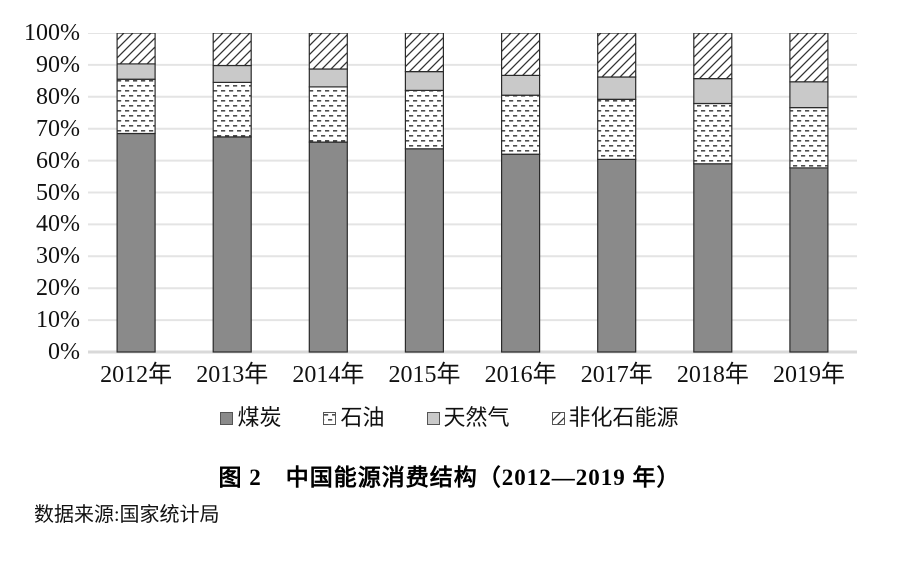 The height and width of the screenshot is (567, 899). Describe the element at coordinates (52, 33) in the screenshot. I see `y-axis-tick-label: 100%` at that location.